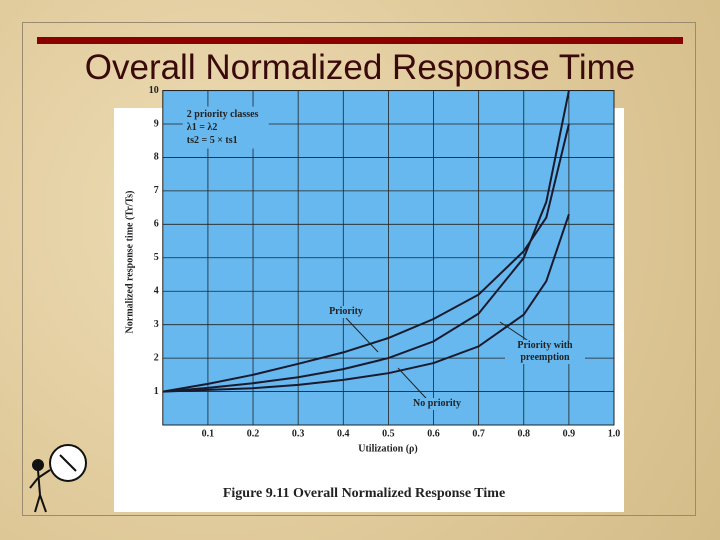 This screenshot has width=720, height=540. Describe the element at coordinates (156, 291) in the screenshot. I see `y-tick-label: 4` at that location.